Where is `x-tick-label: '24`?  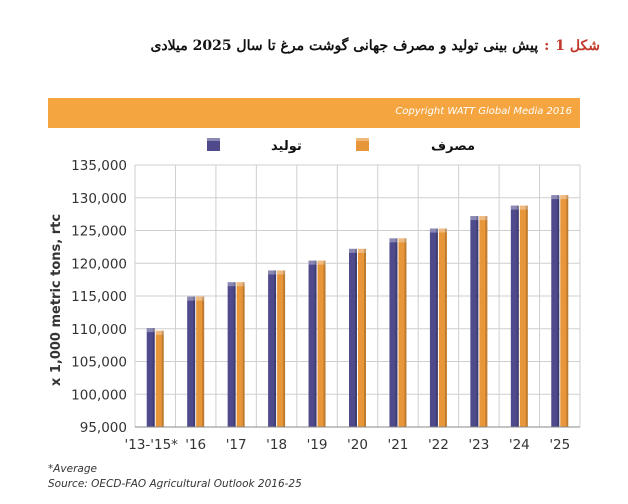 x-tick-label: '24 is located at coordinates (519, 445).